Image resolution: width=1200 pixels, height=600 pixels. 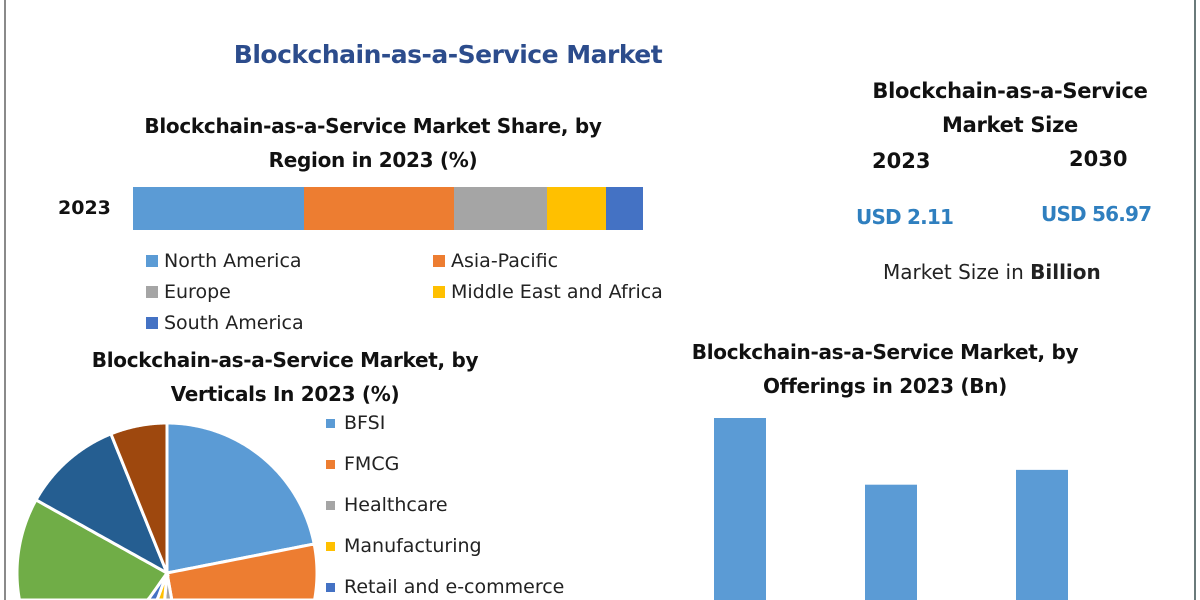 What do you see at coordinates (379, 208) in the screenshot?
I see `stack-segment-asia-pacific` at bounding box center [379, 208].